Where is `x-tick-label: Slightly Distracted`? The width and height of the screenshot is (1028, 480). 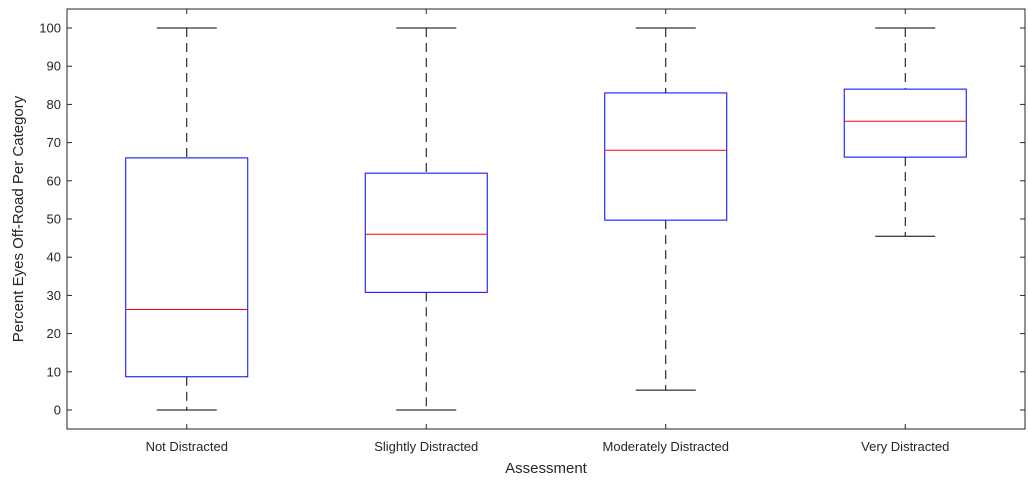
x-tick-label: Slightly Distracted is located at coordinates (426, 446).